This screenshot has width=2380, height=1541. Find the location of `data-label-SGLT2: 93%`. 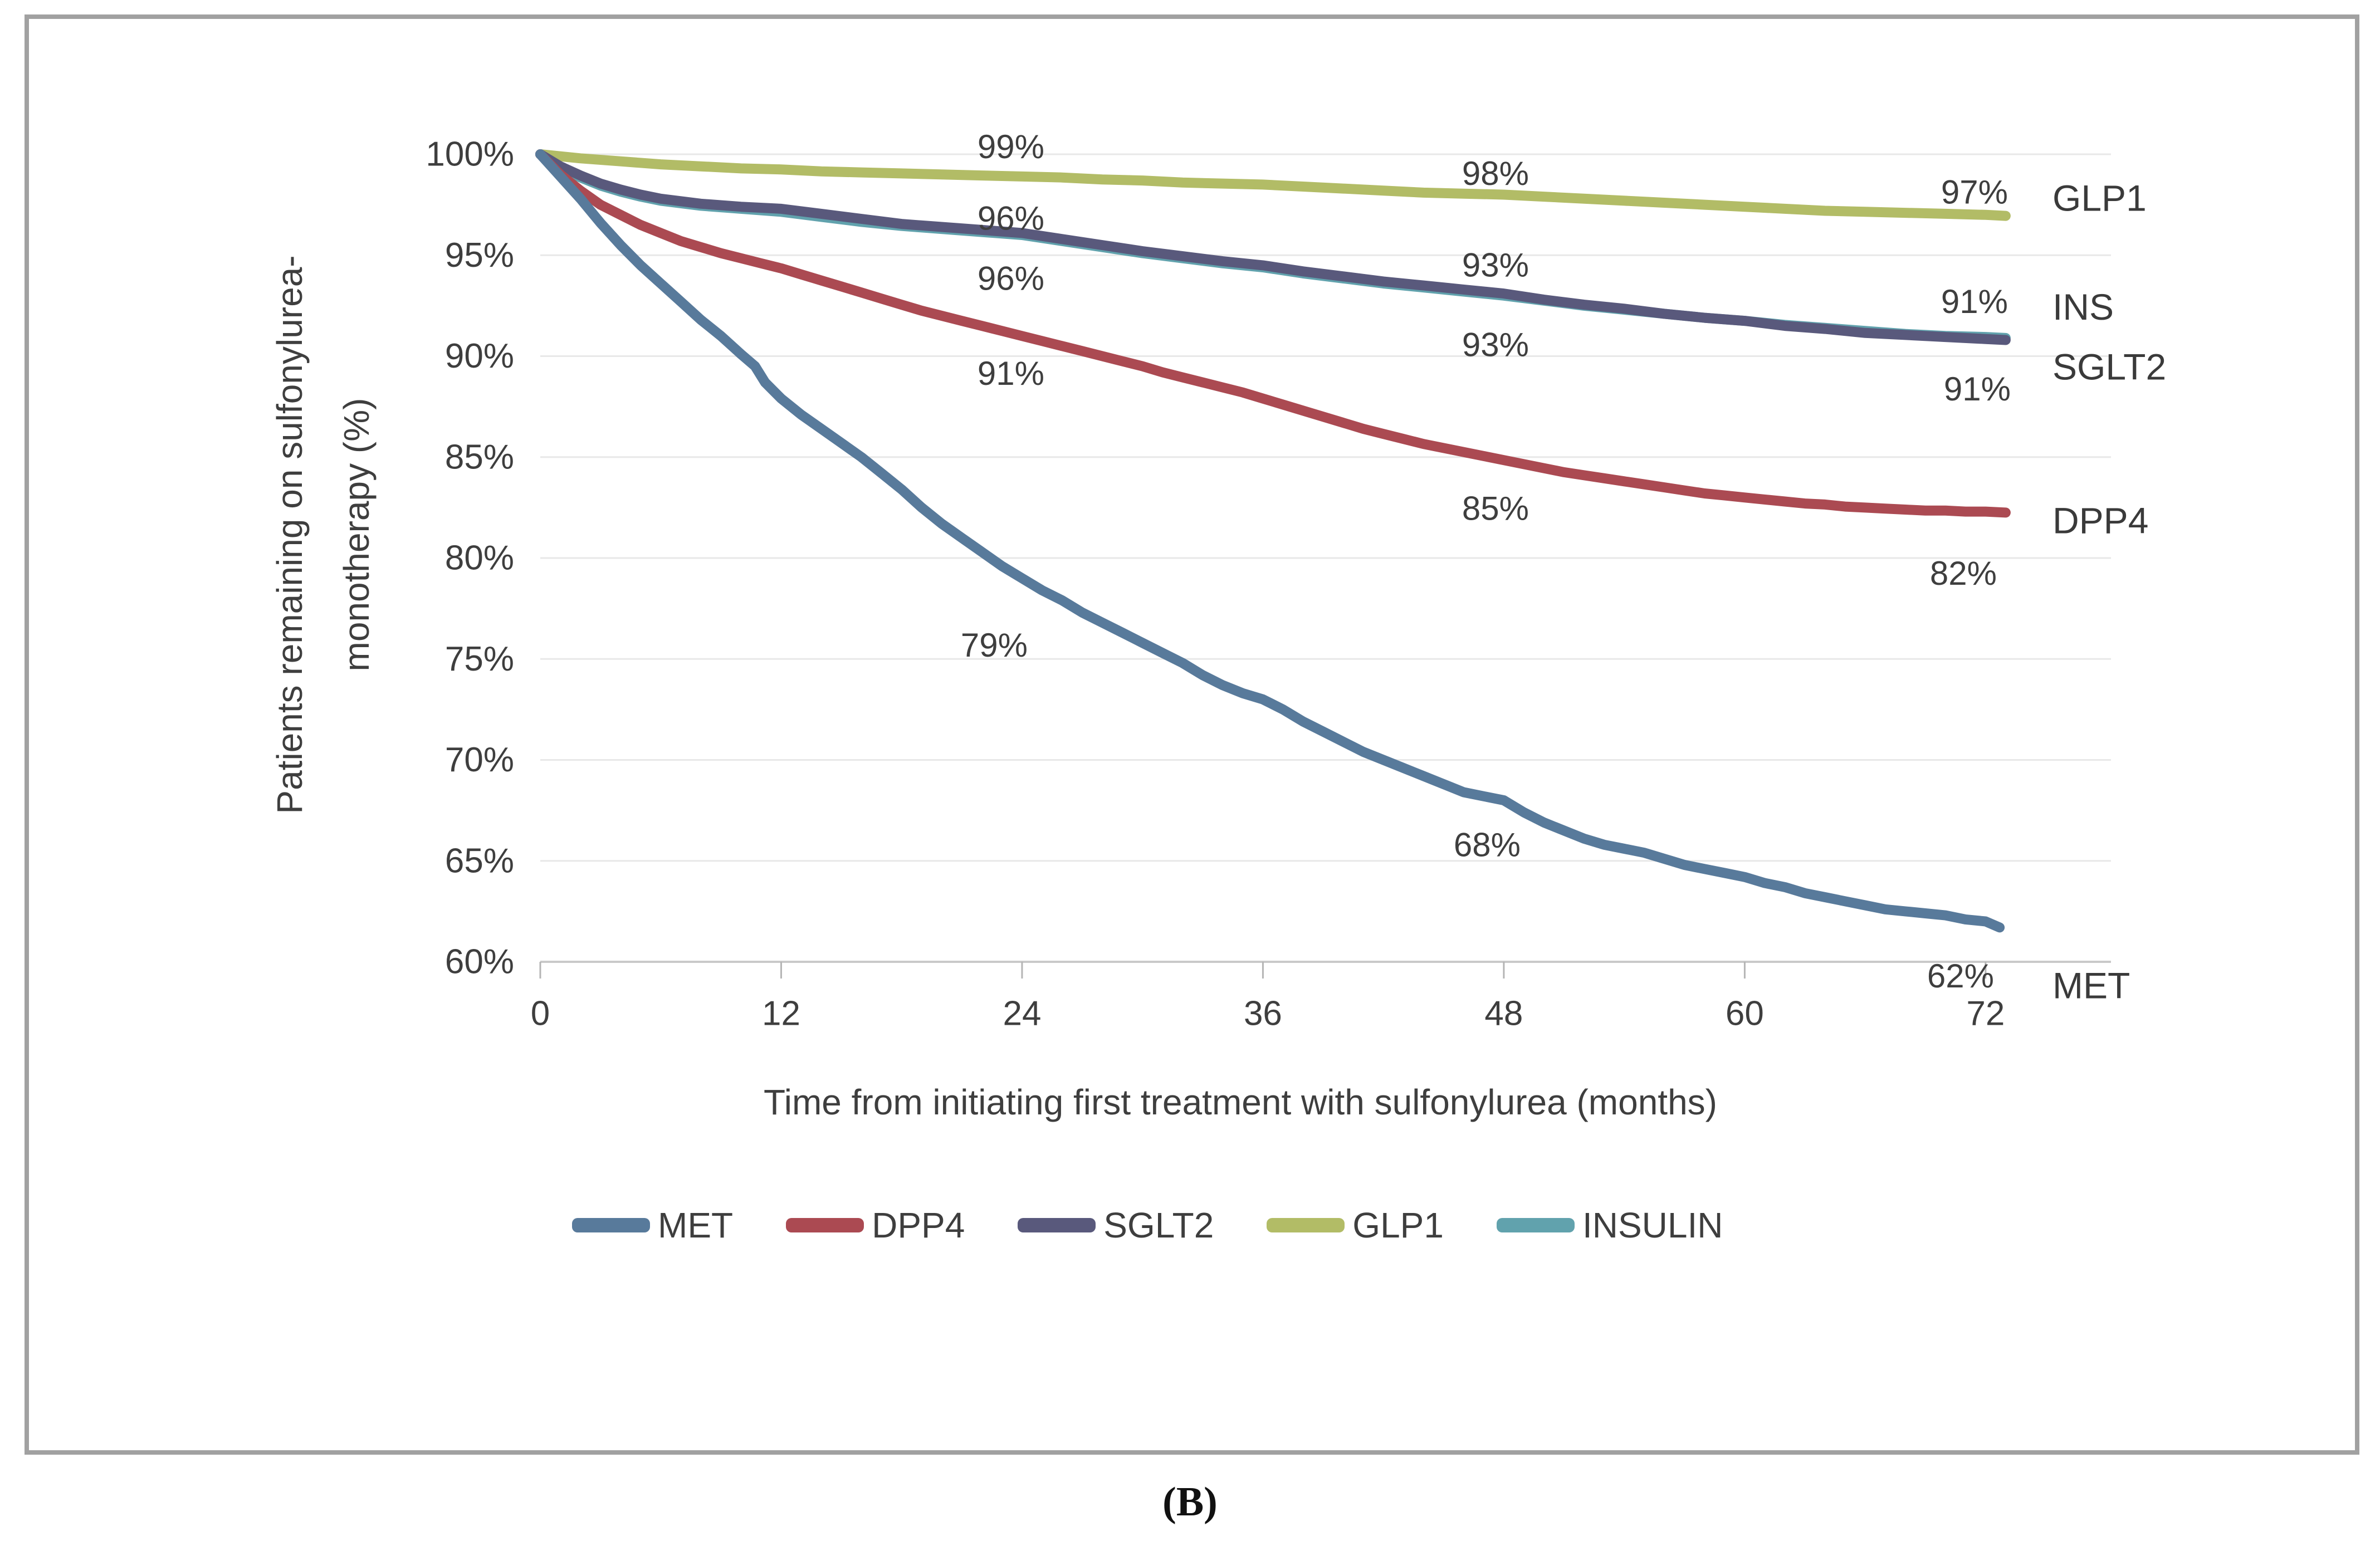

data-label-SGLT2: 93% is located at coordinates (1496, 344).